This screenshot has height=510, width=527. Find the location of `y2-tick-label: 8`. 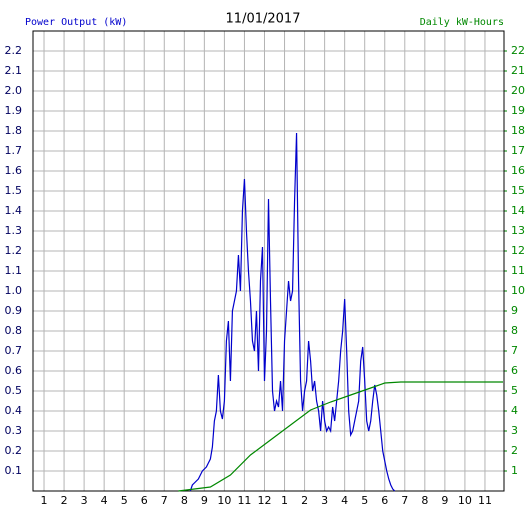

y2-tick-label: 8 is located at coordinates (514, 330).